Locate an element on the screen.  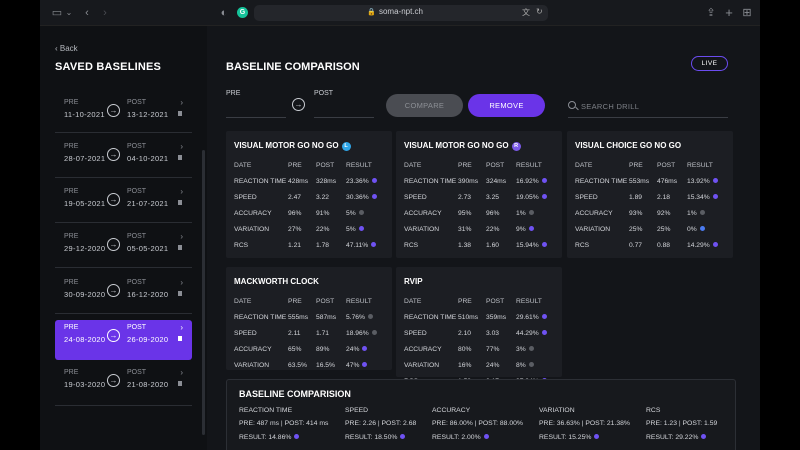
table-row: ACCURACY 95% 96% 1% is located at coordinates (479, 218).